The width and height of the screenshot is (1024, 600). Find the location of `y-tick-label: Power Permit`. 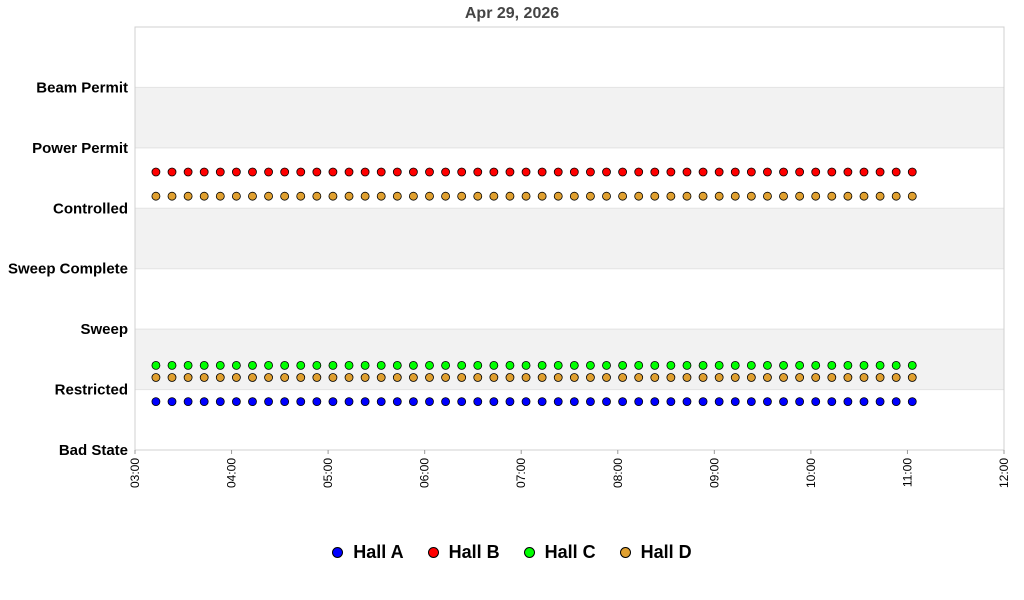

y-tick-label: Power Permit is located at coordinates (80, 148).